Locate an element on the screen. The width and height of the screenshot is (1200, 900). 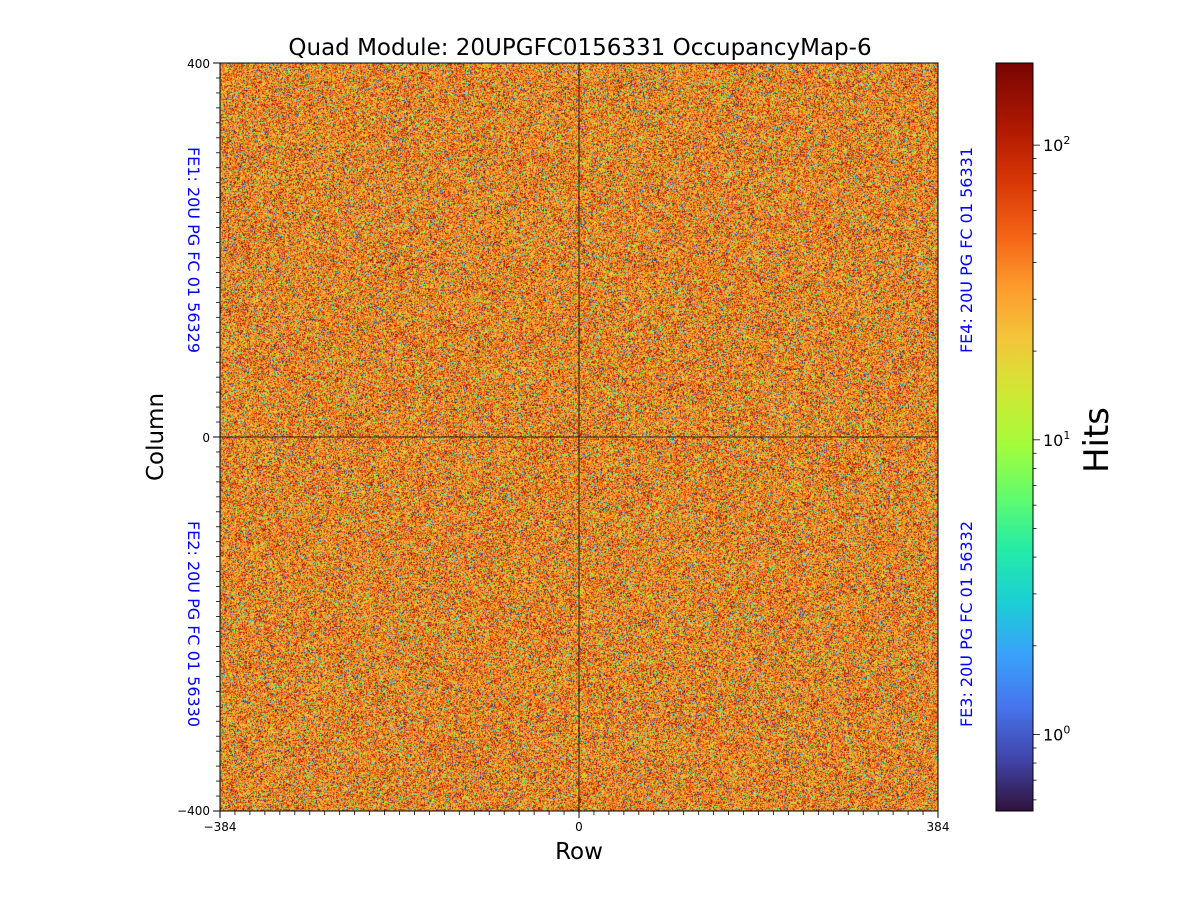
colorbar-tick-label: 10¹ is located at coordinates (1056, 439).